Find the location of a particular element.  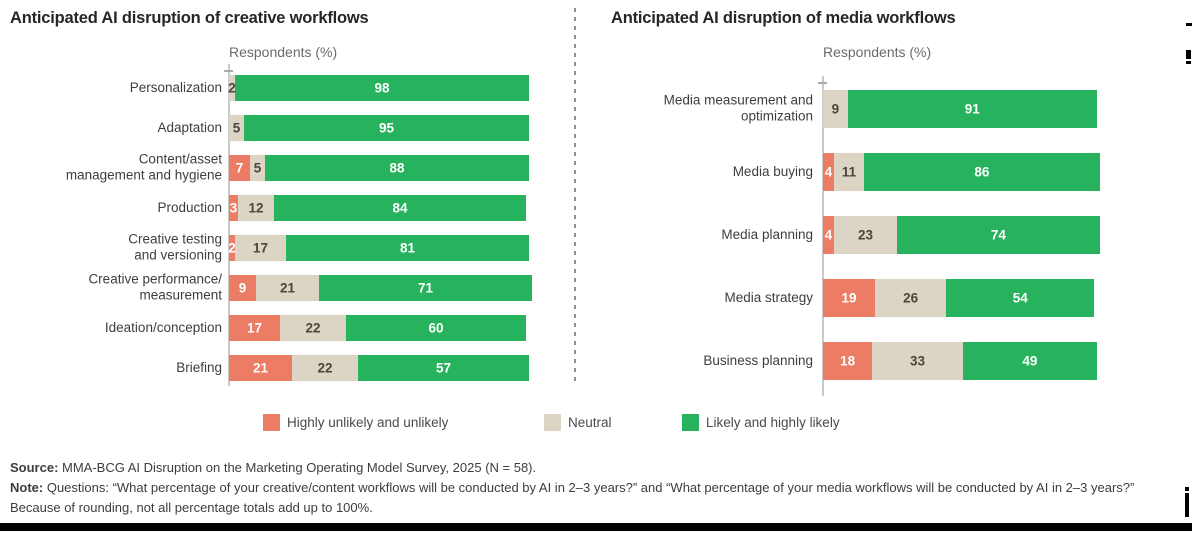

bar-segment-neutral: 11 is located at coordinates (849, 172).